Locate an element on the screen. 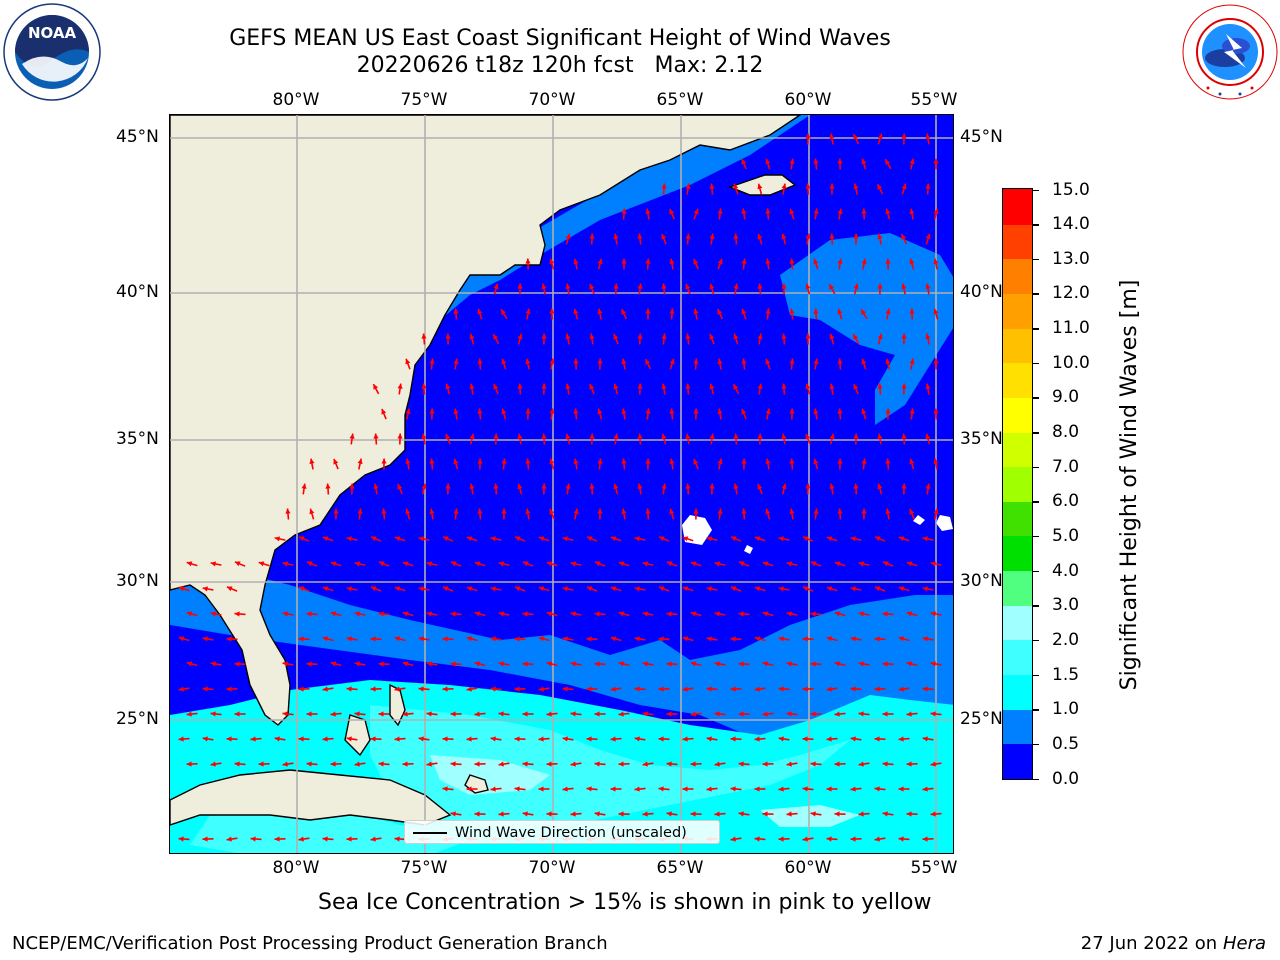  lon-label-bottom-80w: 80°W is located at coordinates (296, 868).